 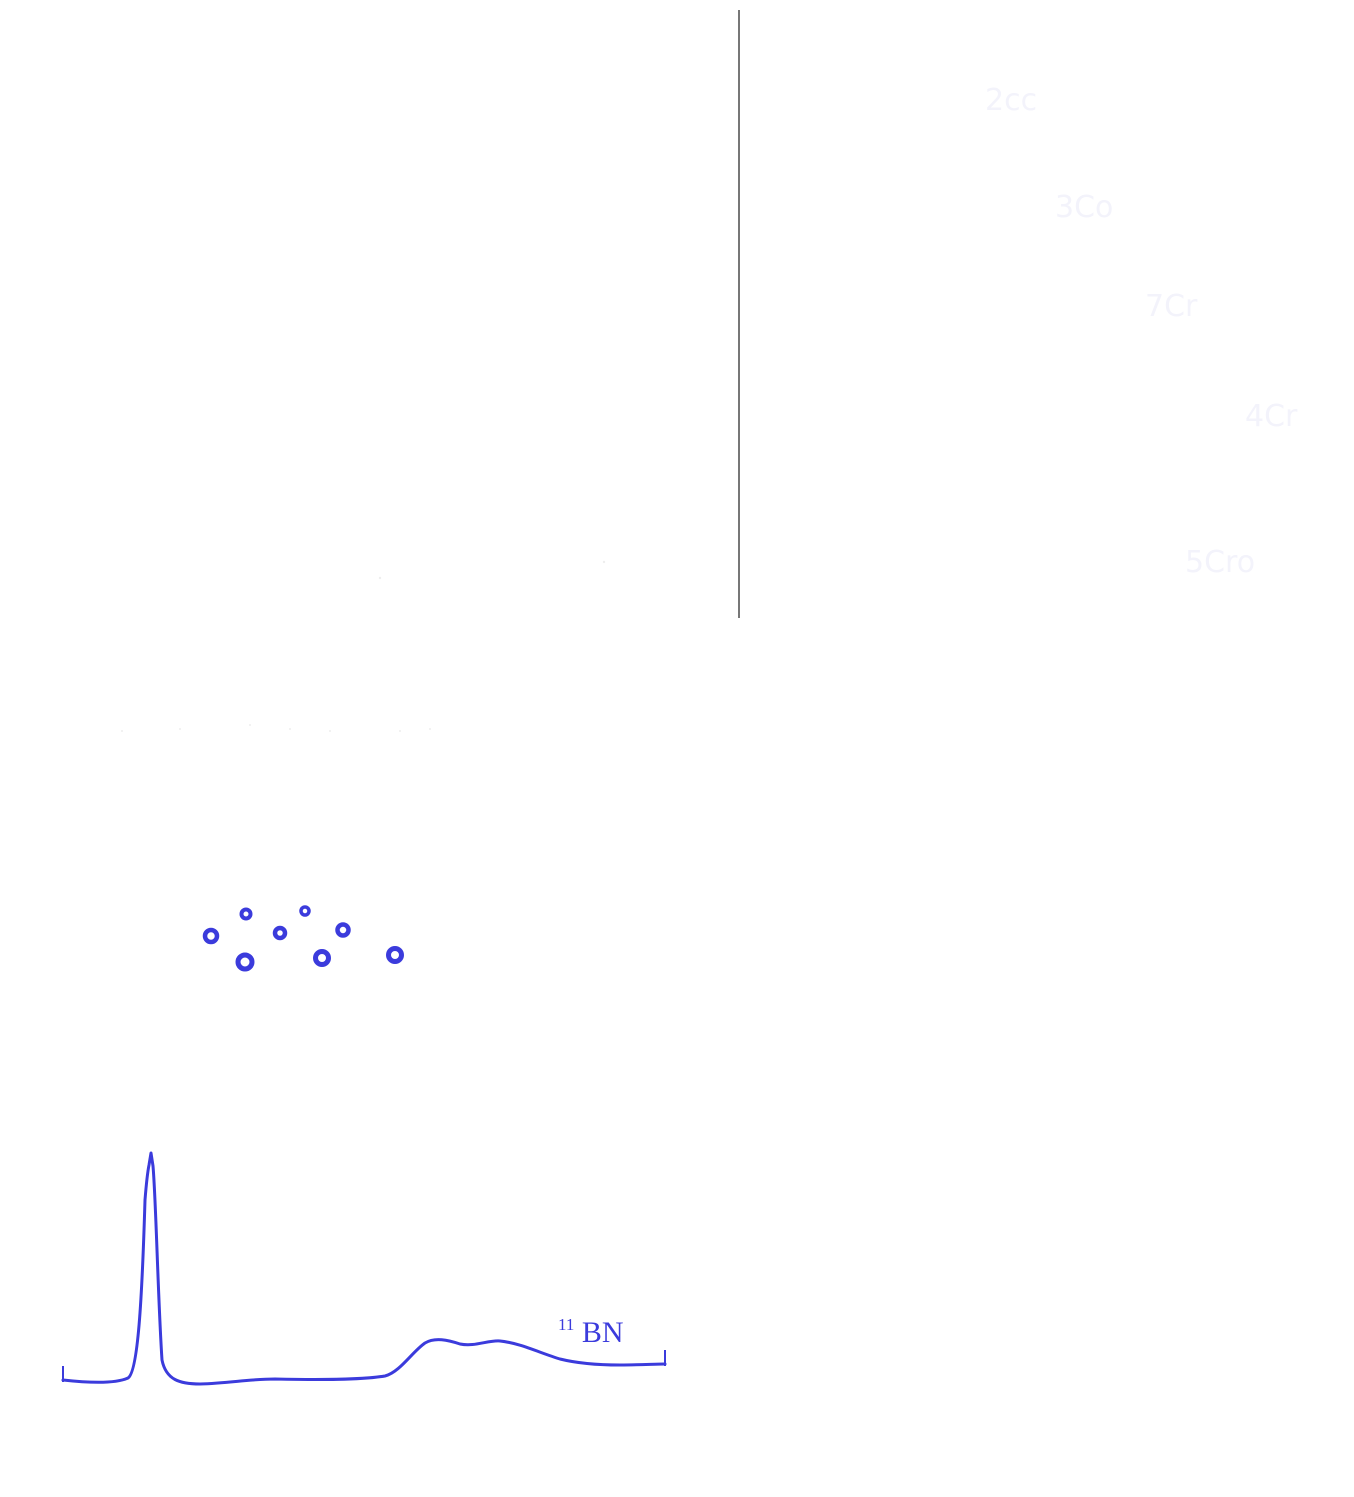 I want to click on faint-specks, so click(x=363, y=646).